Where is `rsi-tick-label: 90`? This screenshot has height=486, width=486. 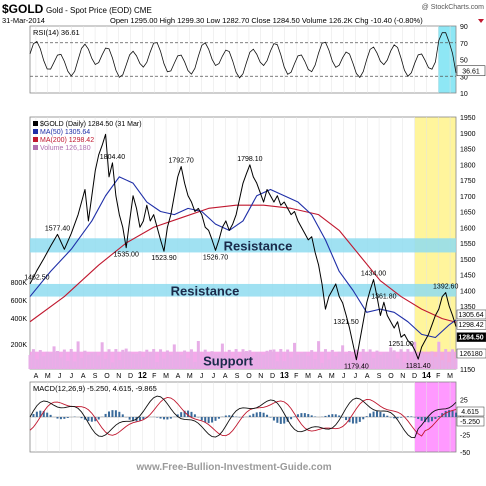
rsi-tick-label: 90 is located at coordinates (464, 27).